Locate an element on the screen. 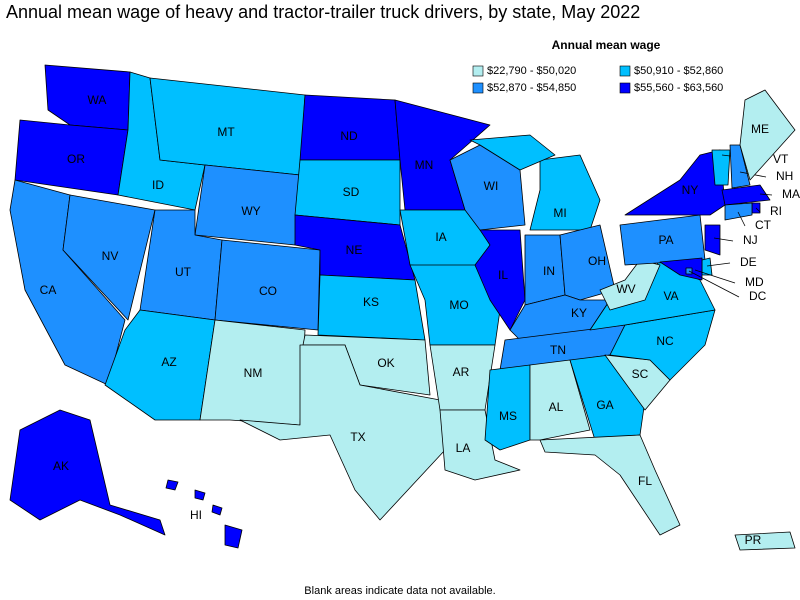  state-label: RI is located at coordinates (776, 211).